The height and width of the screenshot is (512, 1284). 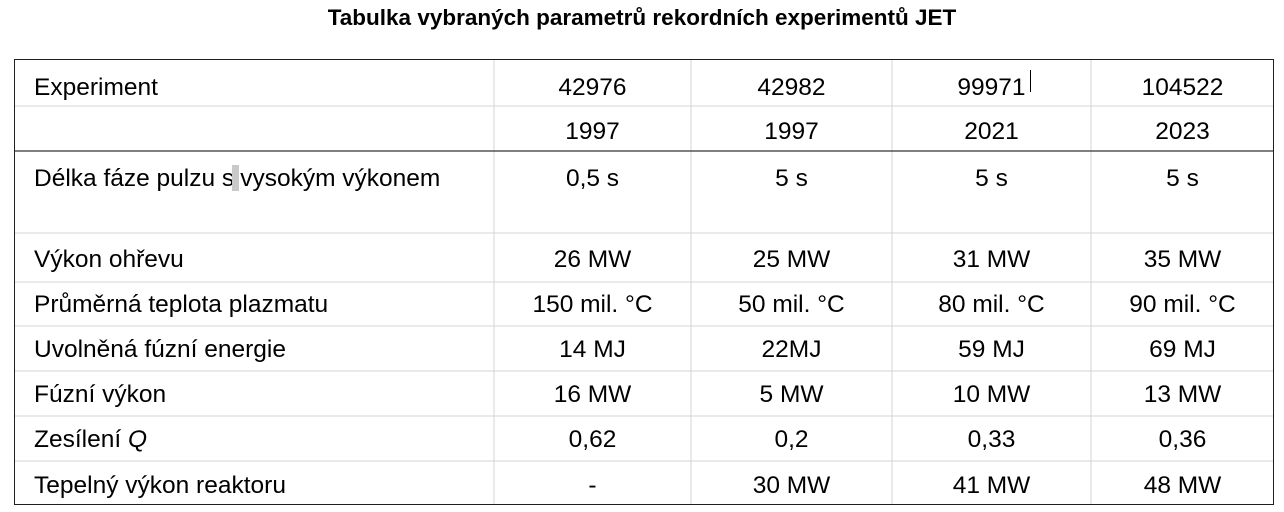 I want to click on selection-highlight, so click(x=236, y=178).